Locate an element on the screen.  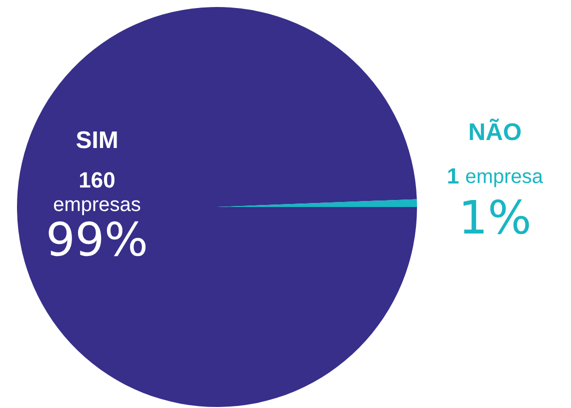
slice-label: NÃO is located at coordinates (495, 132).